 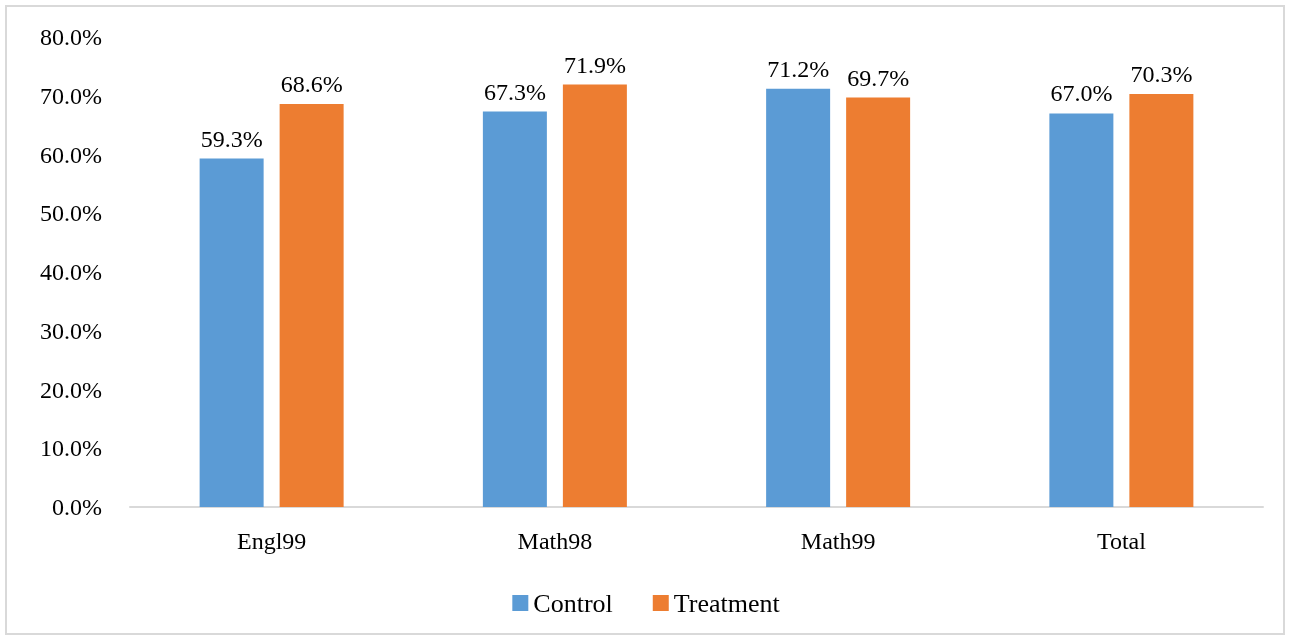 What do you see at coordinates (71, 389) in the screenshot?
I see `y-tick-label: 20.0%` at bounding box center [71, 389].